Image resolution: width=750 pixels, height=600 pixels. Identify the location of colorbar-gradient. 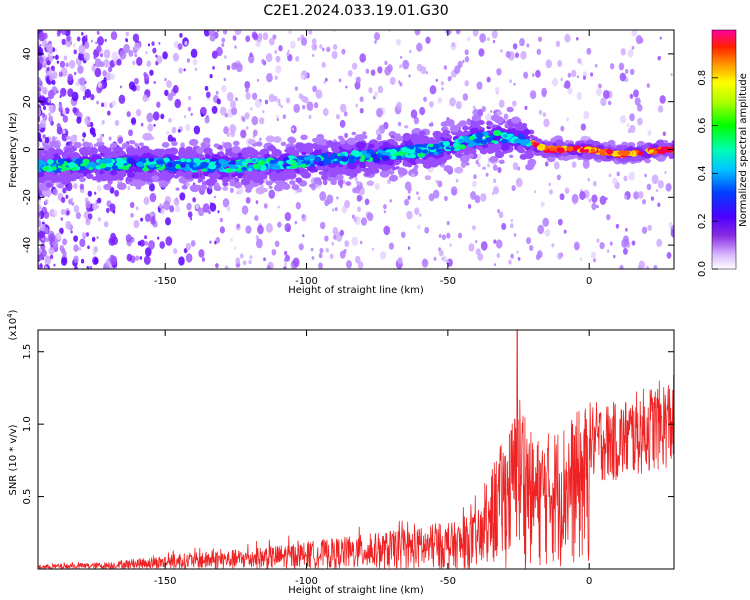
(724, 149).